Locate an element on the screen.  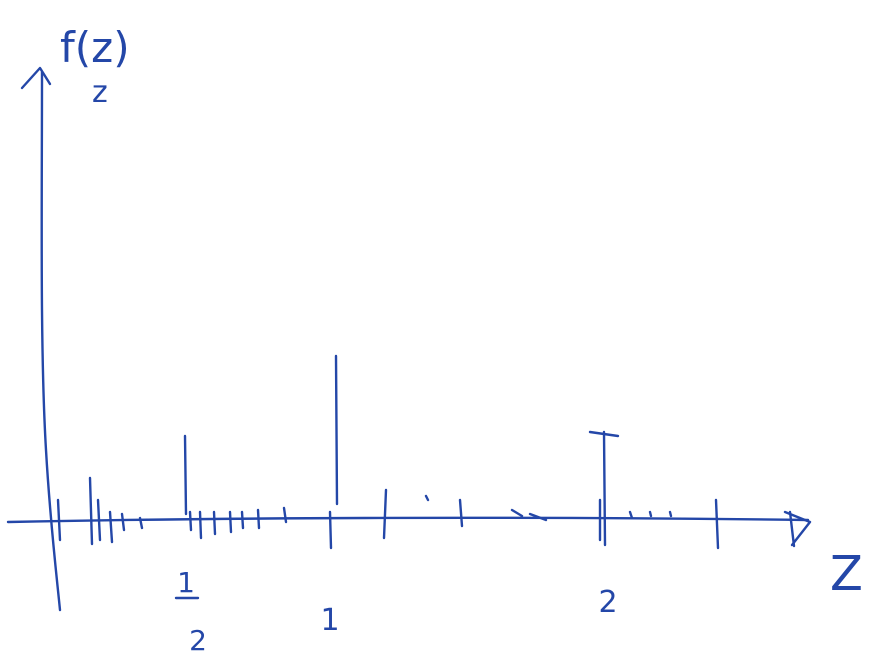
tick-label: 2 is located at coordinates (607, 602).